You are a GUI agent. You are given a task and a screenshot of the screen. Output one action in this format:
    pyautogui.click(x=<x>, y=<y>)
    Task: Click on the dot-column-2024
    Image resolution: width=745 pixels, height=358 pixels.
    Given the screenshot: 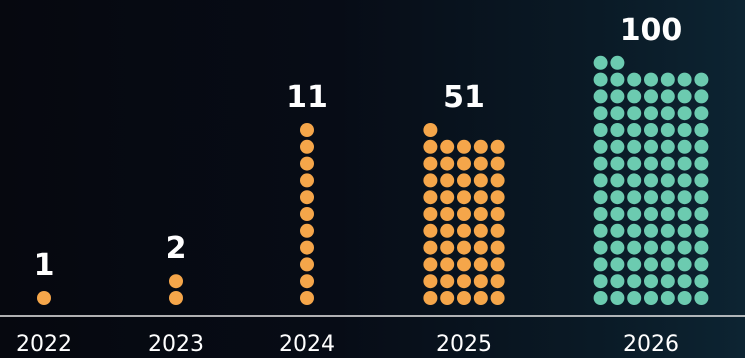 What is the action you would take?
    pyautogui.click(x=307, y=214)
    